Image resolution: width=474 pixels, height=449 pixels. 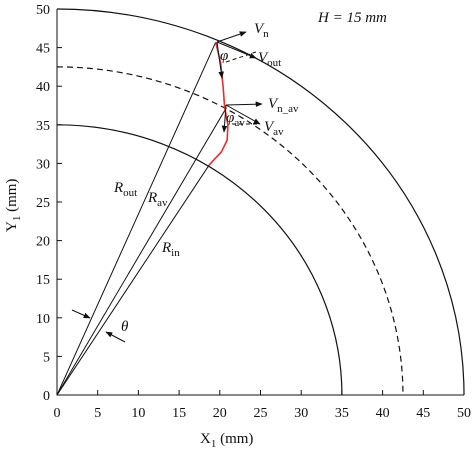 I want to click on label: Rav, so click(x=157, y=199).